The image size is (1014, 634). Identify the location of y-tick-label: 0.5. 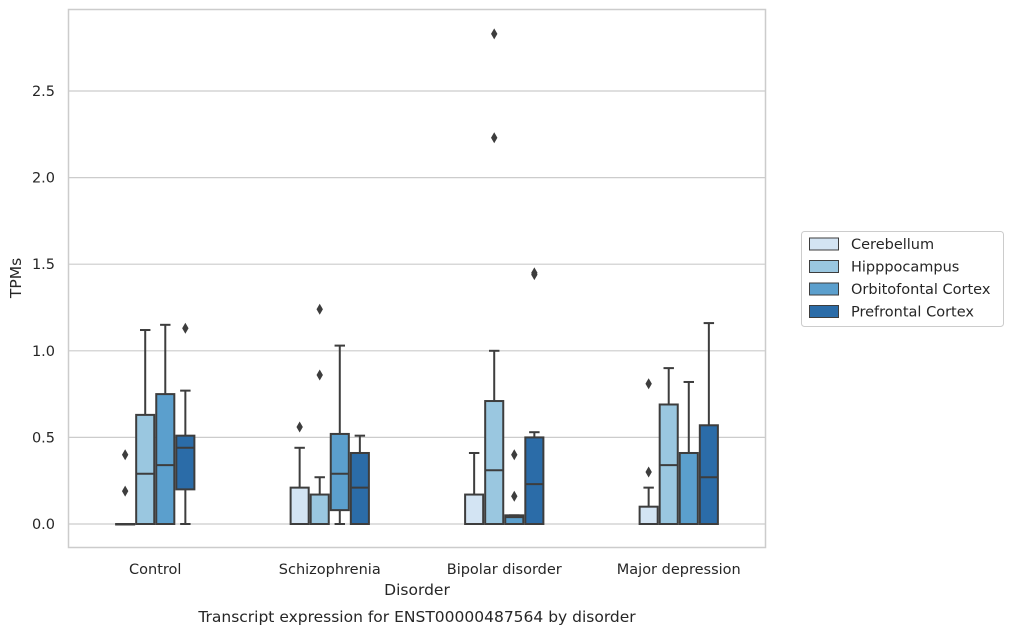
(43, 438).